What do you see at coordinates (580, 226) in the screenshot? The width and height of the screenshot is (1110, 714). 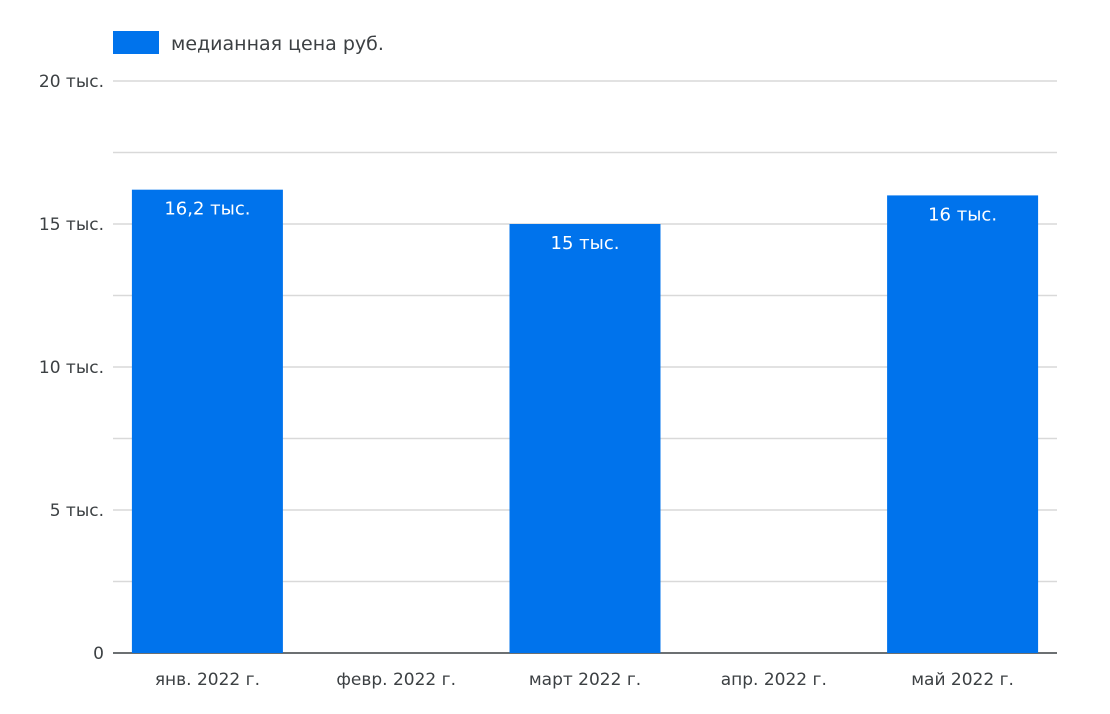 I see `data-labels: 16,2 тыс. 15 тыс. 16 тыс.` at bounding box center [580, 226].